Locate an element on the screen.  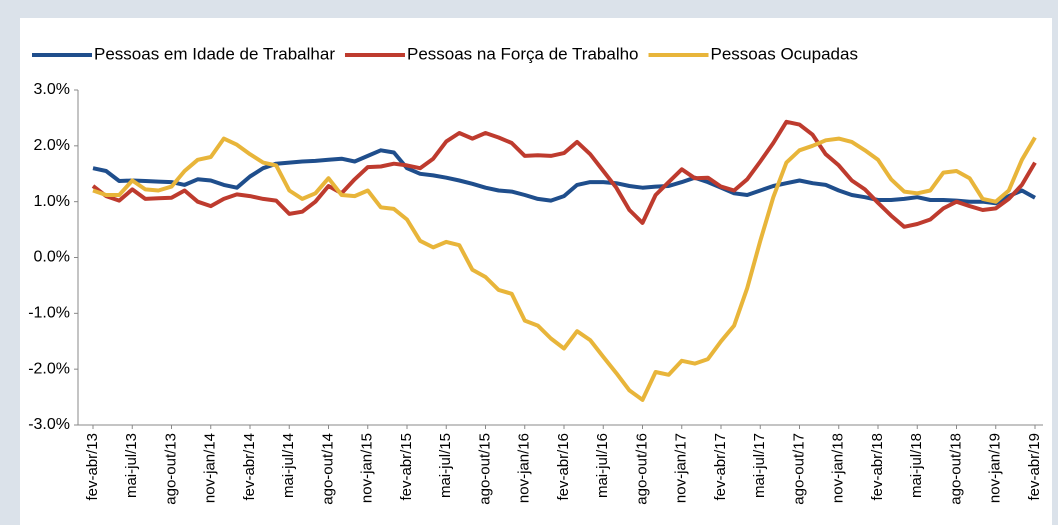
x-tick-label: nov-jan/19 is located at coordinates (995, 468).